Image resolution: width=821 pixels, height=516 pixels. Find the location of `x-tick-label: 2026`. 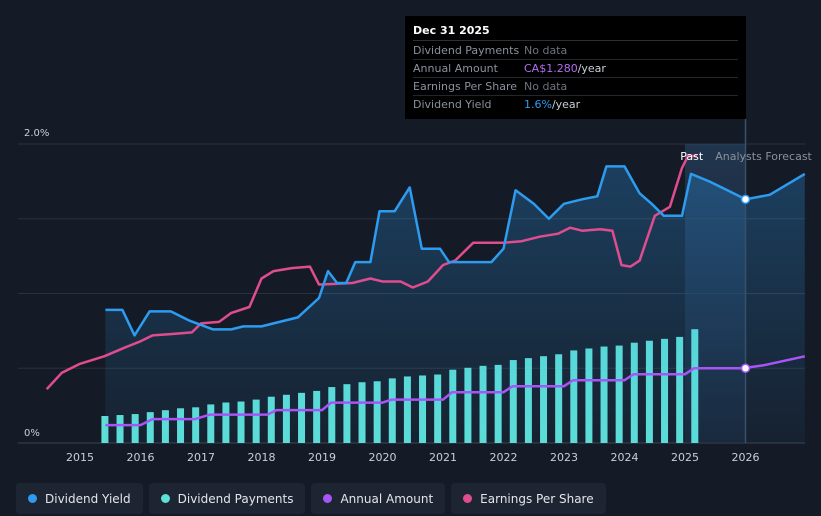

x-tick-label: 2026 is located at coordinates (746, 457).